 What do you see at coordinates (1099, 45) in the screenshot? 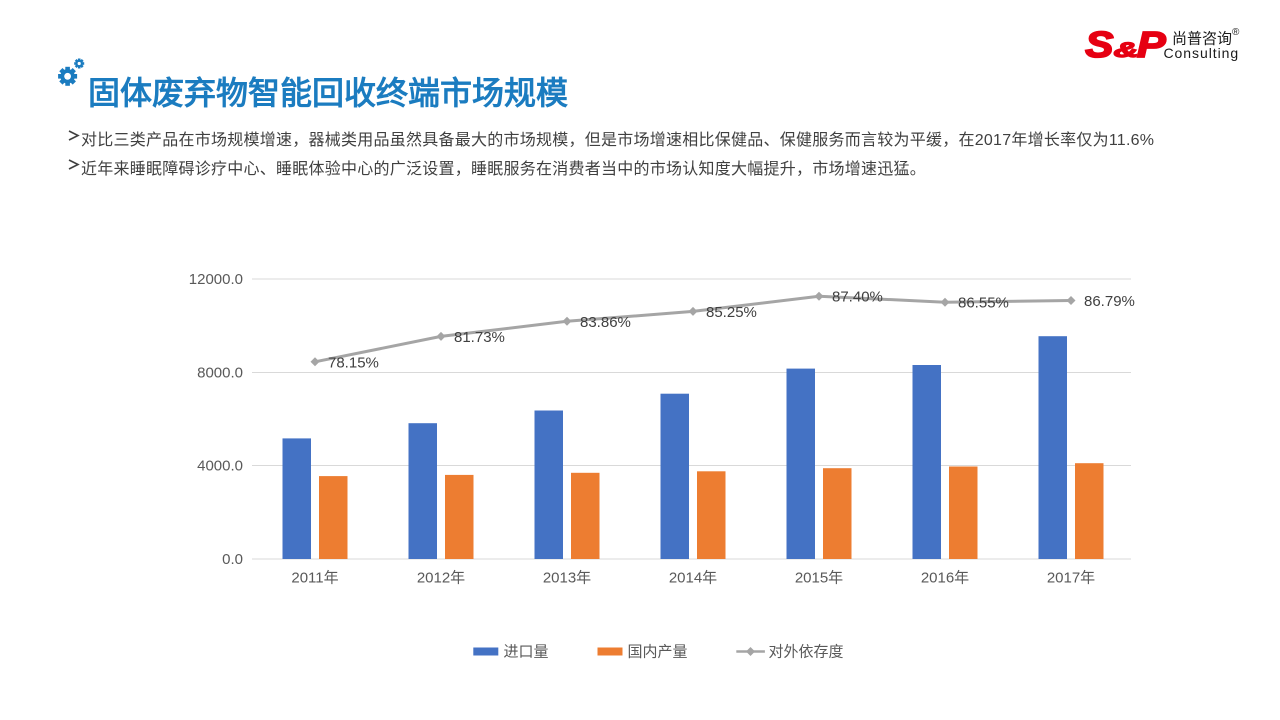
I see `svg-text: S` at bounding box center [1099, 45].